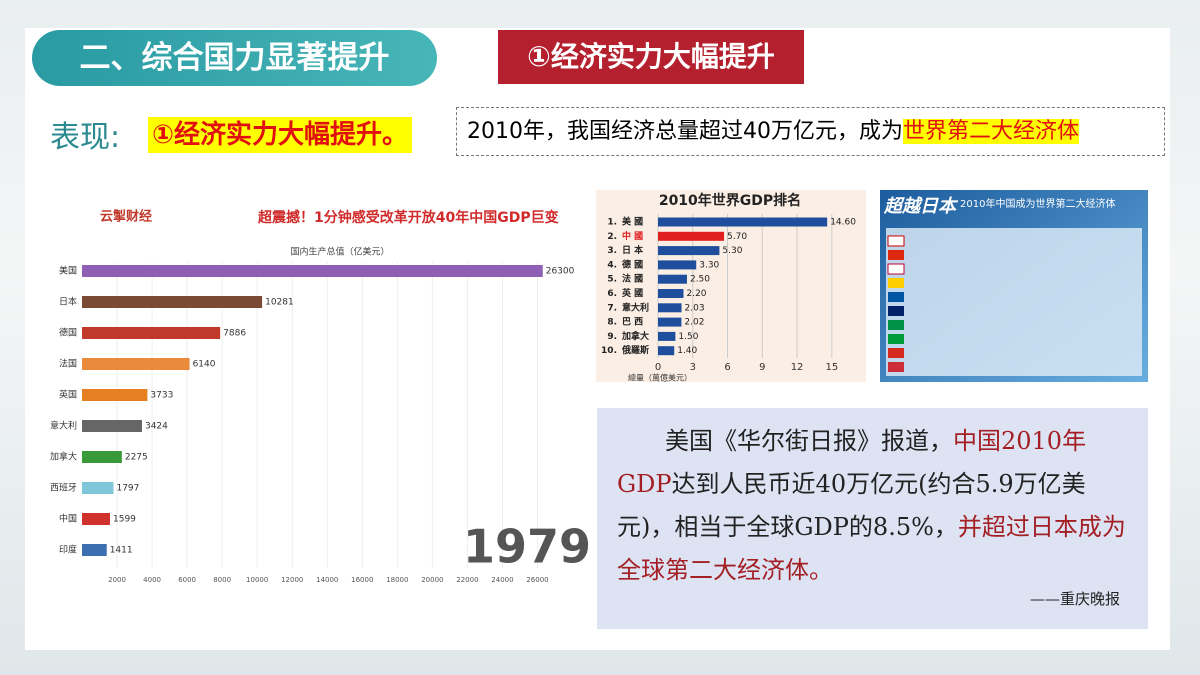 This screenshot has width=1200, height=675. What do you see at coordinates (843, 223) in the screenshot?
I see `value-label: 14.60` at bounding box center [843, 223].